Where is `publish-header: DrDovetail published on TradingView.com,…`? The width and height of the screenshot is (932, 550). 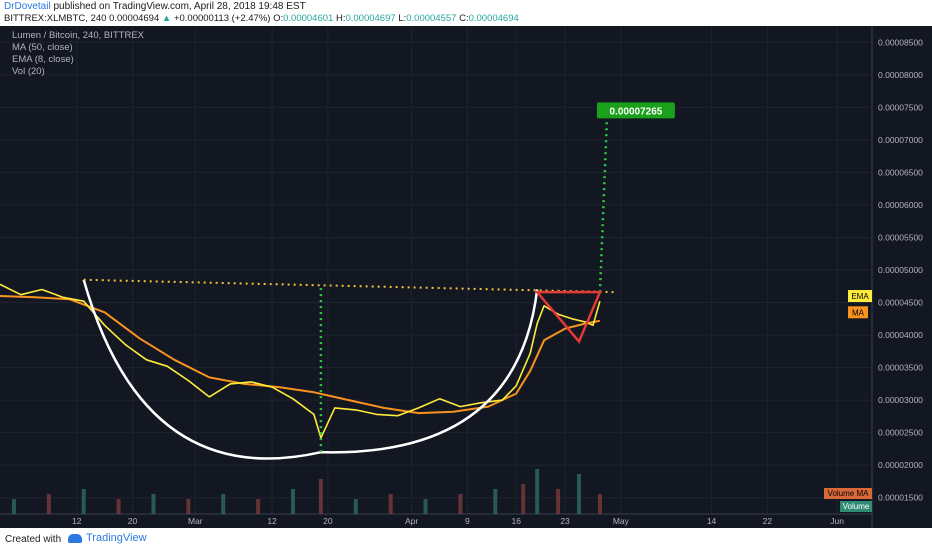
publish-header: DrDovetail published on TradingView.com,… is located at coordinates (466, 13).